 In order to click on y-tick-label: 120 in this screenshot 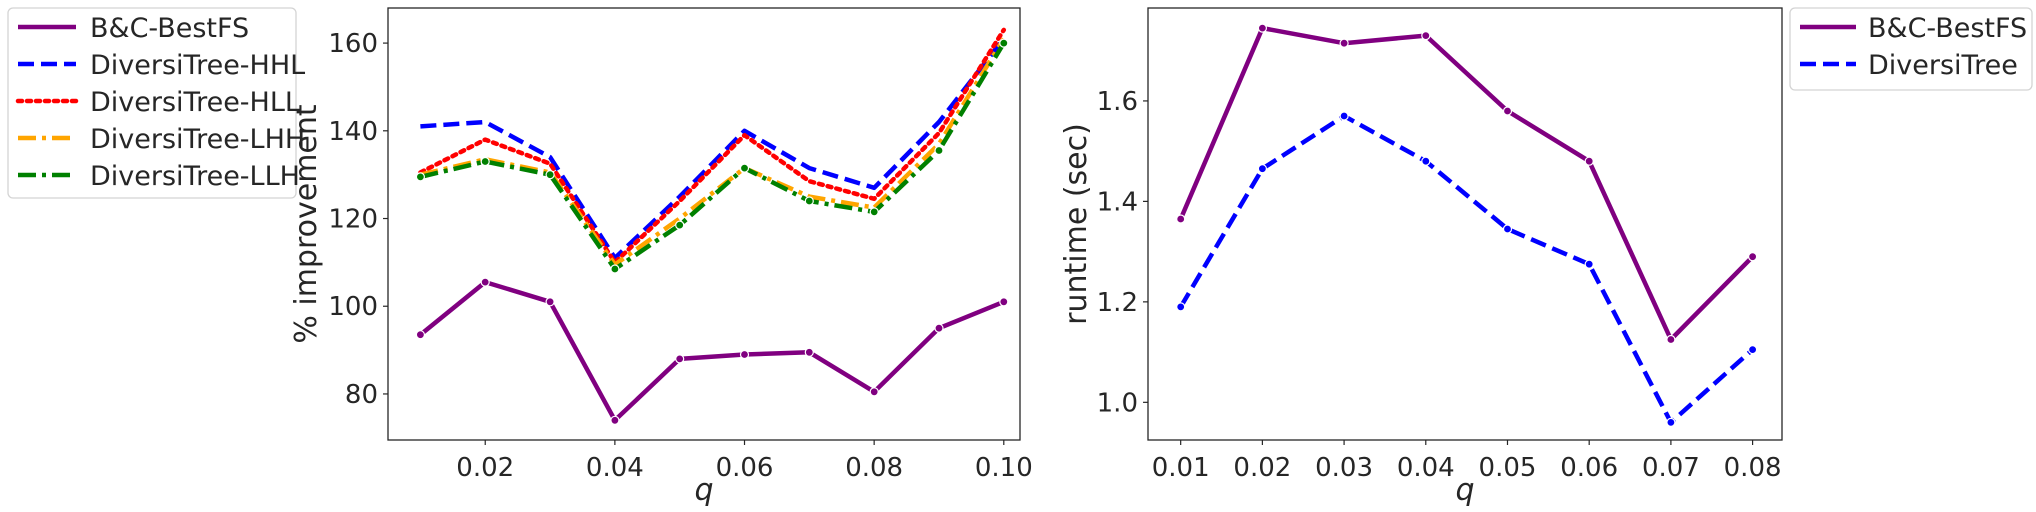, I will do `click(353, 220)`.